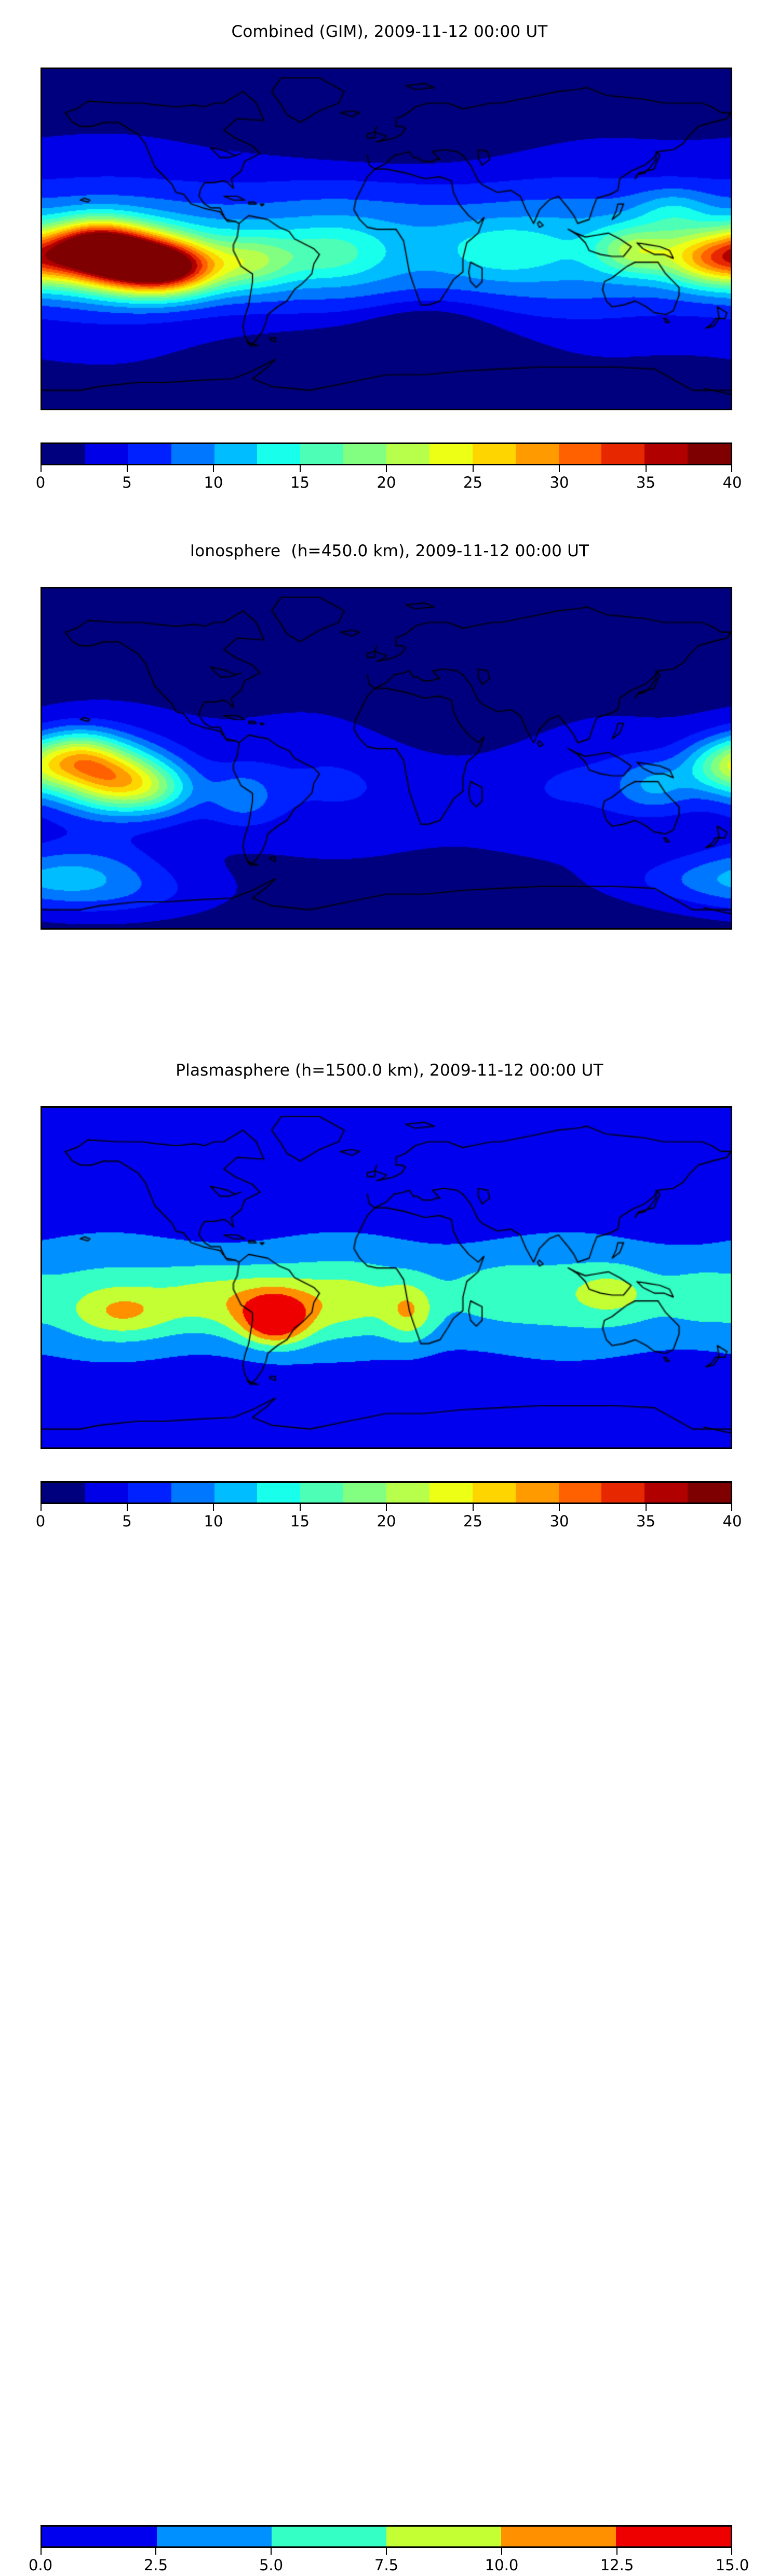  Describe the element at coordinates (732, 2565) in the screenshot. I see `colorbar-tick-label: 15.0` at that location.